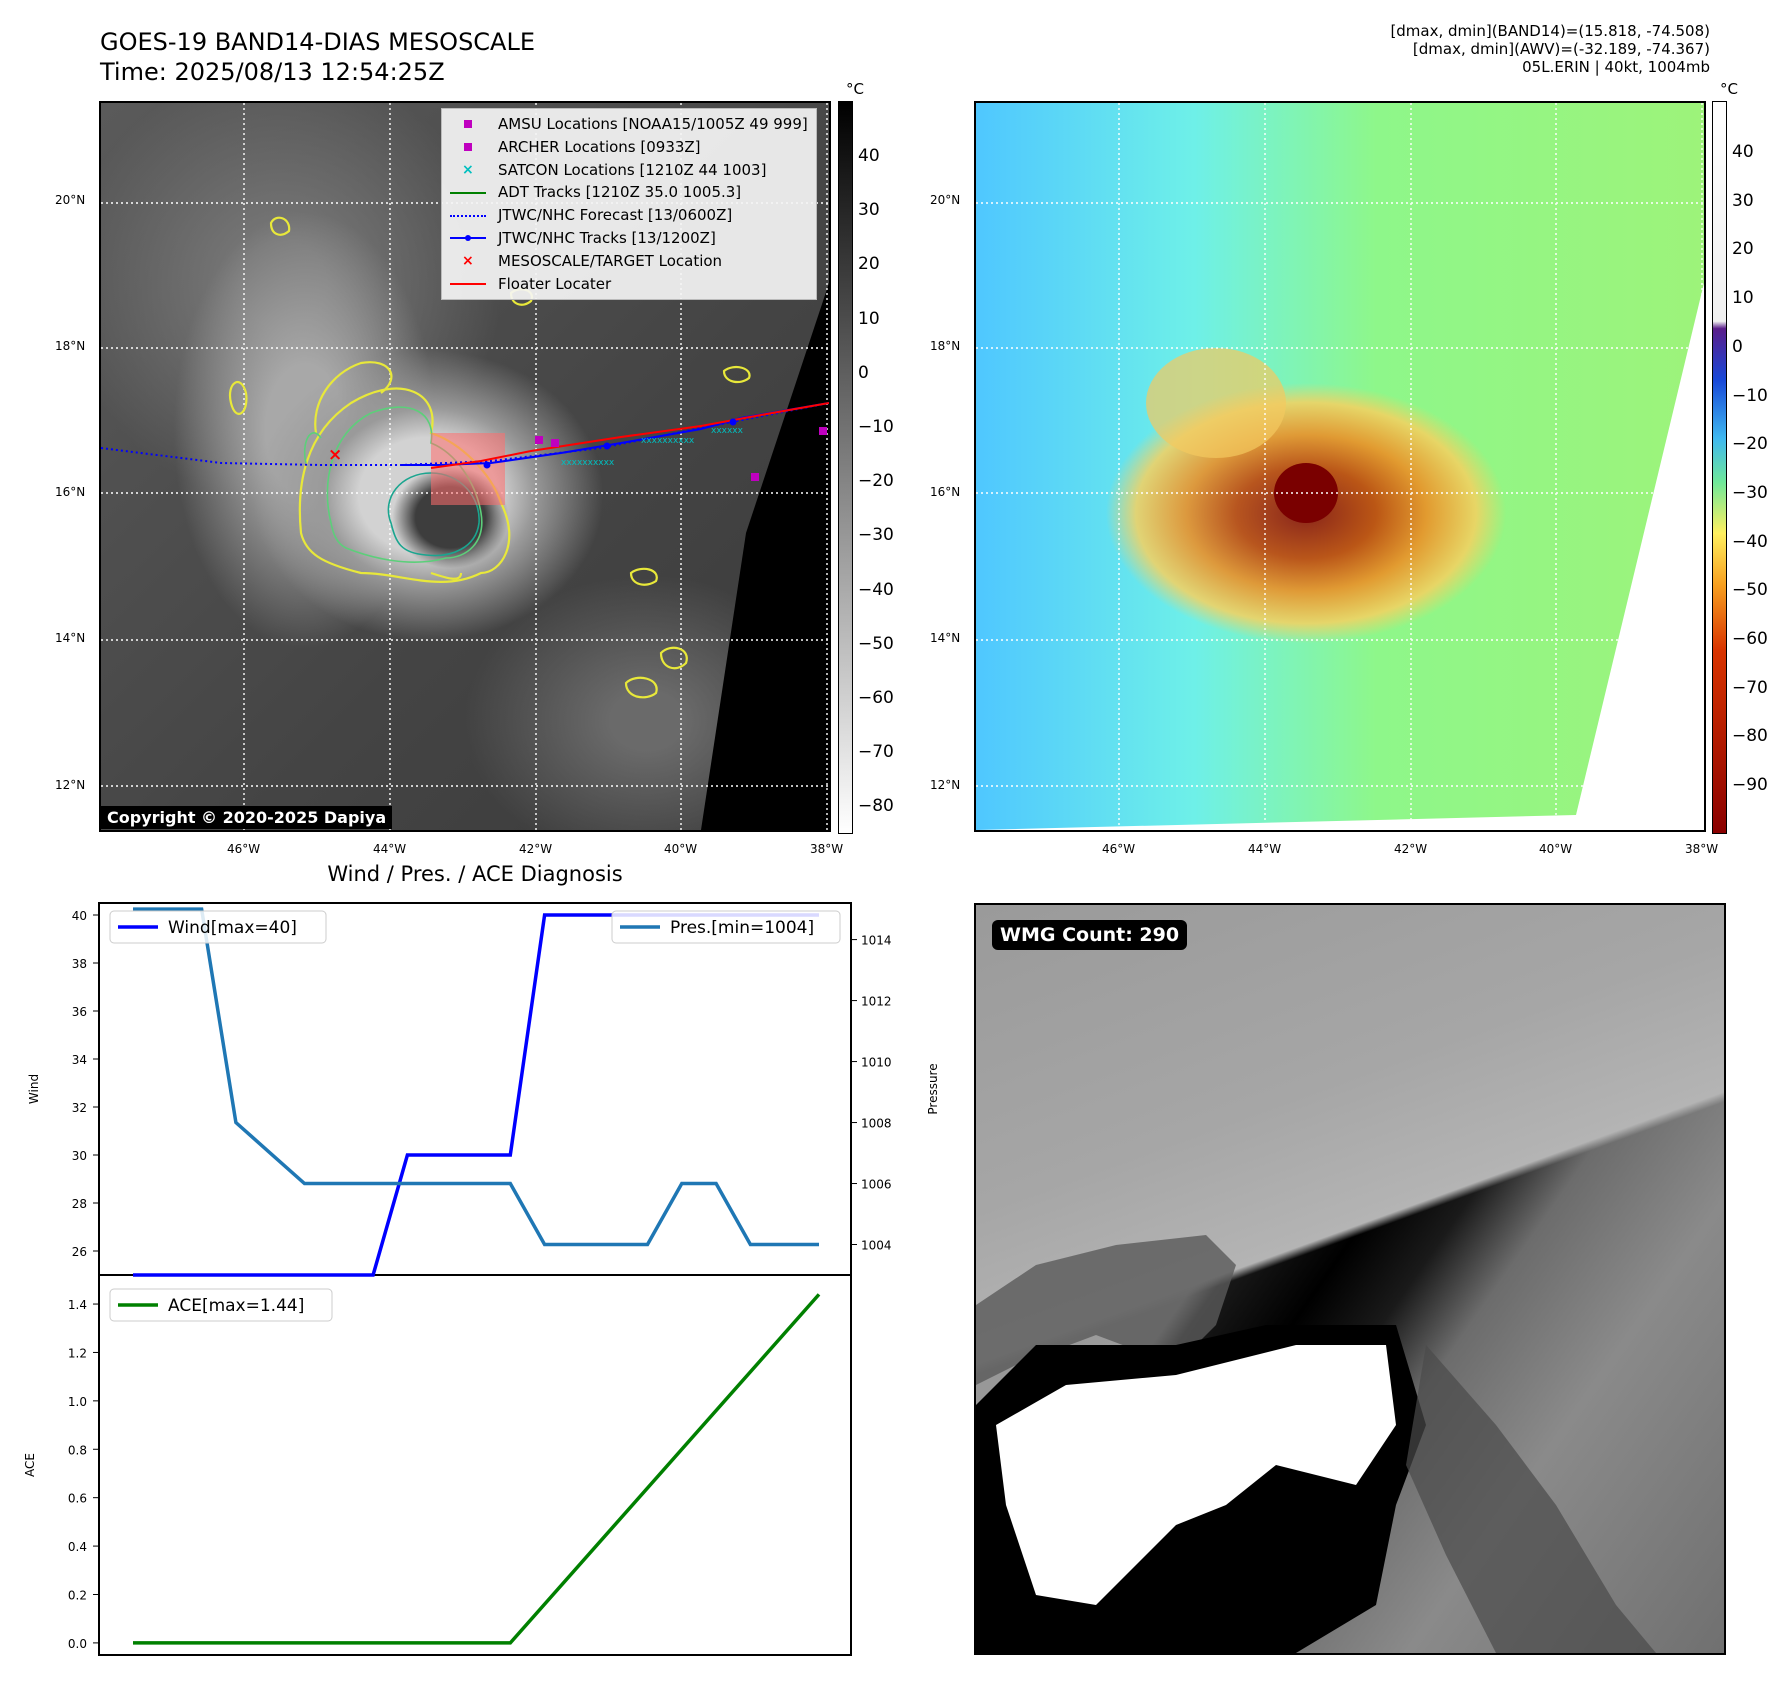 The width and height of the screenshot is (1792, 1690). What do you see at coordinates (77, 1595) in the screenshot?
I see `ace-ytick-label: 0.2` at bounding box center [77, 1595].